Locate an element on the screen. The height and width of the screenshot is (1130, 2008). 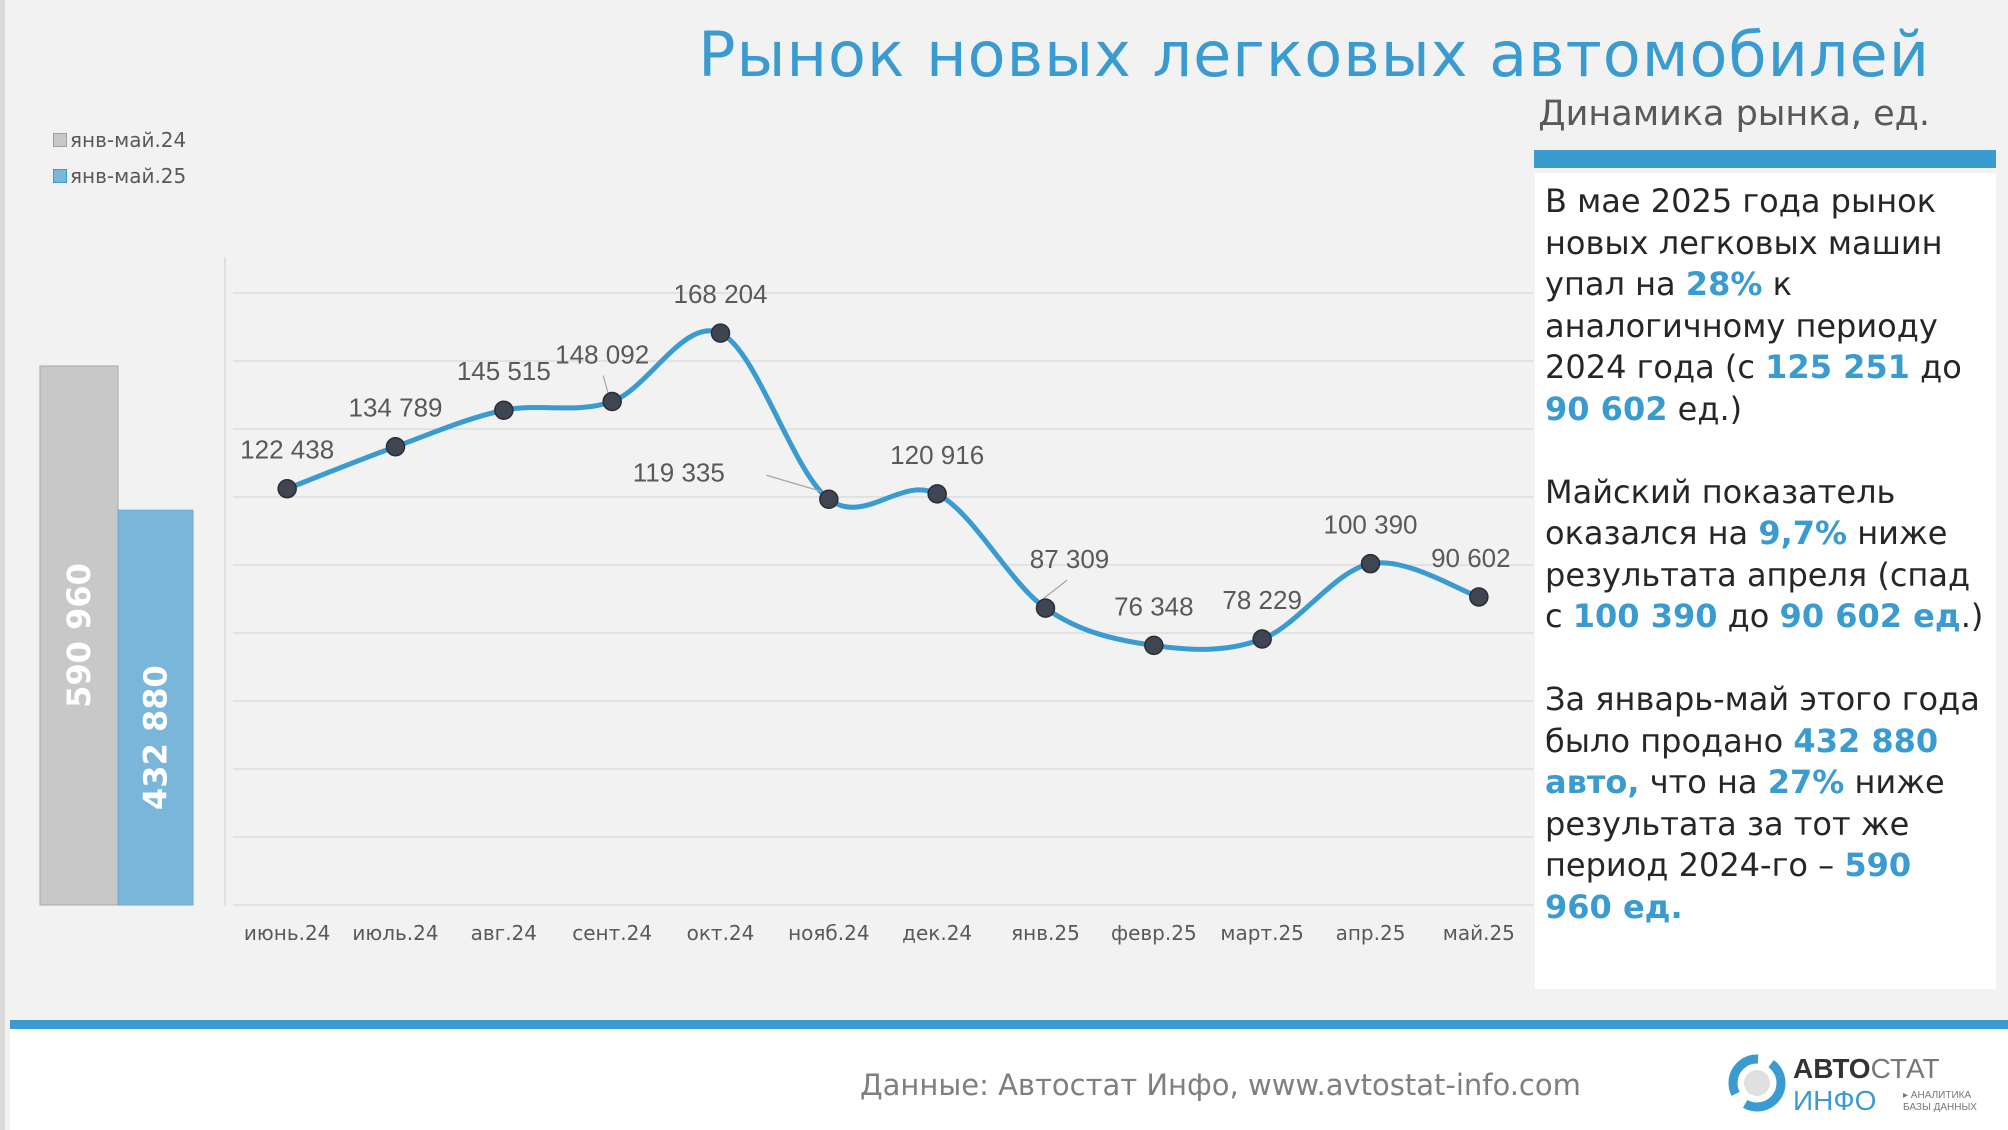
bar-янв-май.24 is located at coordinates (79, 635).